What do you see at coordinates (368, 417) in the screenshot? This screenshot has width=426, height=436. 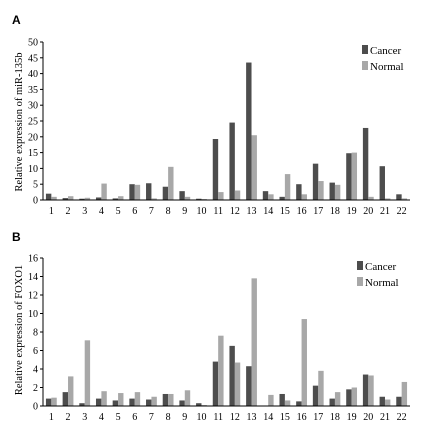 I see `x-tick-label: 20` at bounding box center [368, 417].